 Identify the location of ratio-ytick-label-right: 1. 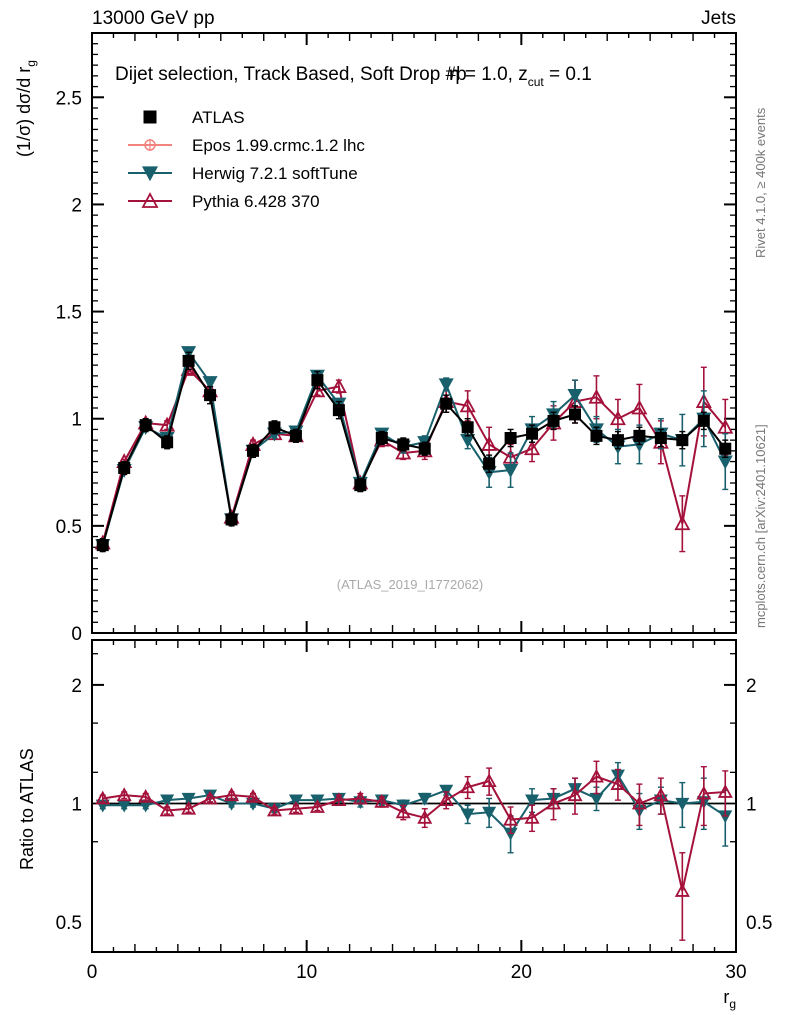
(751, 805).